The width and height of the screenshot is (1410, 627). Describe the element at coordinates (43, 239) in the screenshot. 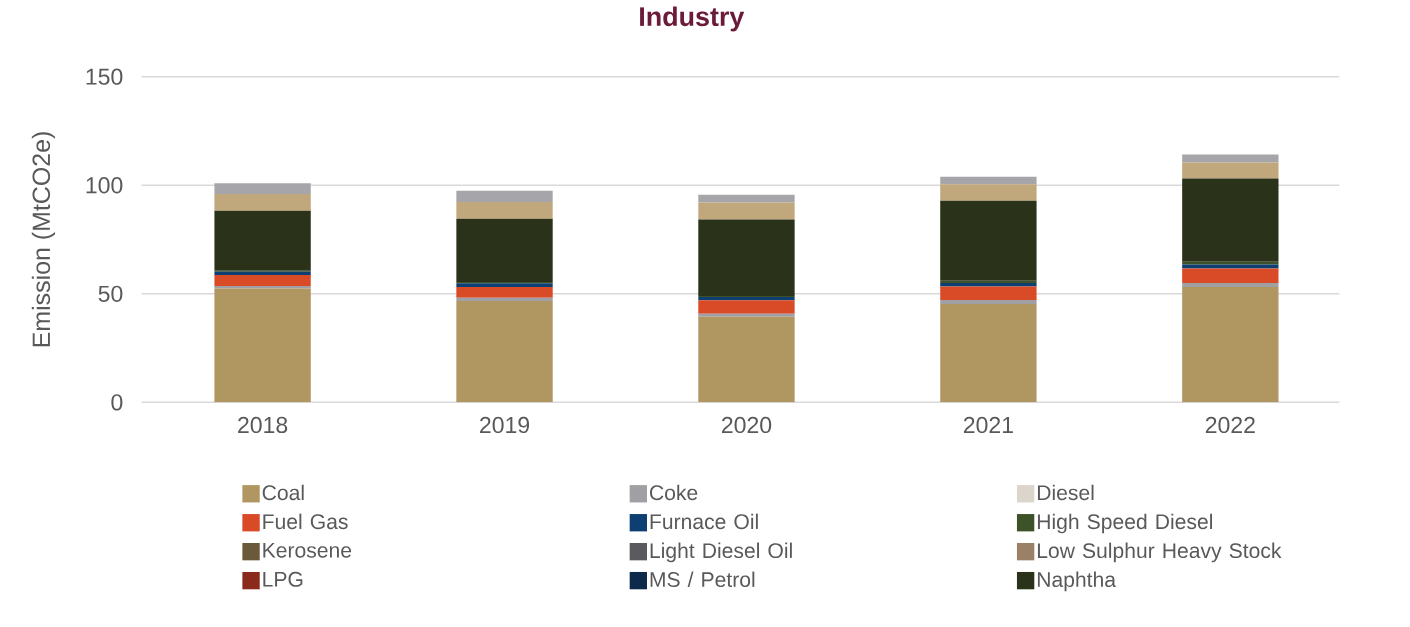

I see `y-axis-title: Emission (MtCO2e)` at that location.